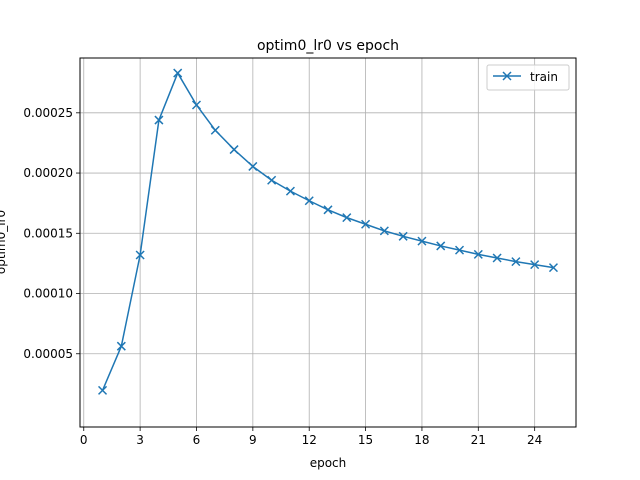 Image resolution: width=640 pixels, height=480 pixels. What do you see at coordinates (507, 76) in the screenshot?
I see `legend-marker` at bounding box center [507, 76].